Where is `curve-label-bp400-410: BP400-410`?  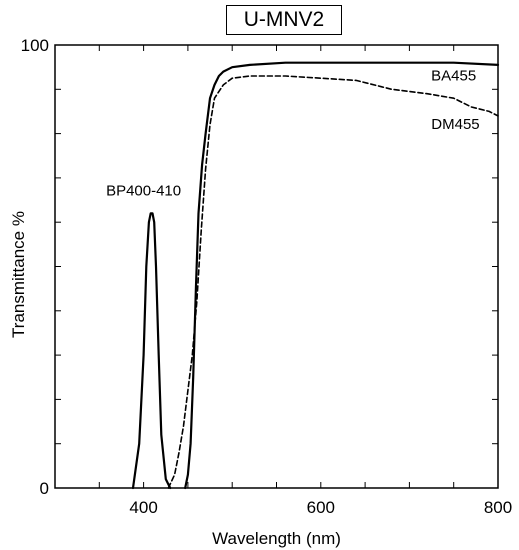
curve-label-bp400-410: BP400-410 is located at coordinates (143, 191).